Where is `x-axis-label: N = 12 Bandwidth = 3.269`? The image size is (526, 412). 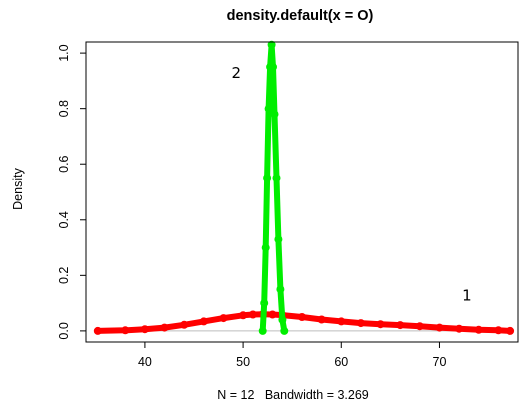
x-axis-label: N = 12 Bandwidth = 3.269 is located at coordinates (293, 395).